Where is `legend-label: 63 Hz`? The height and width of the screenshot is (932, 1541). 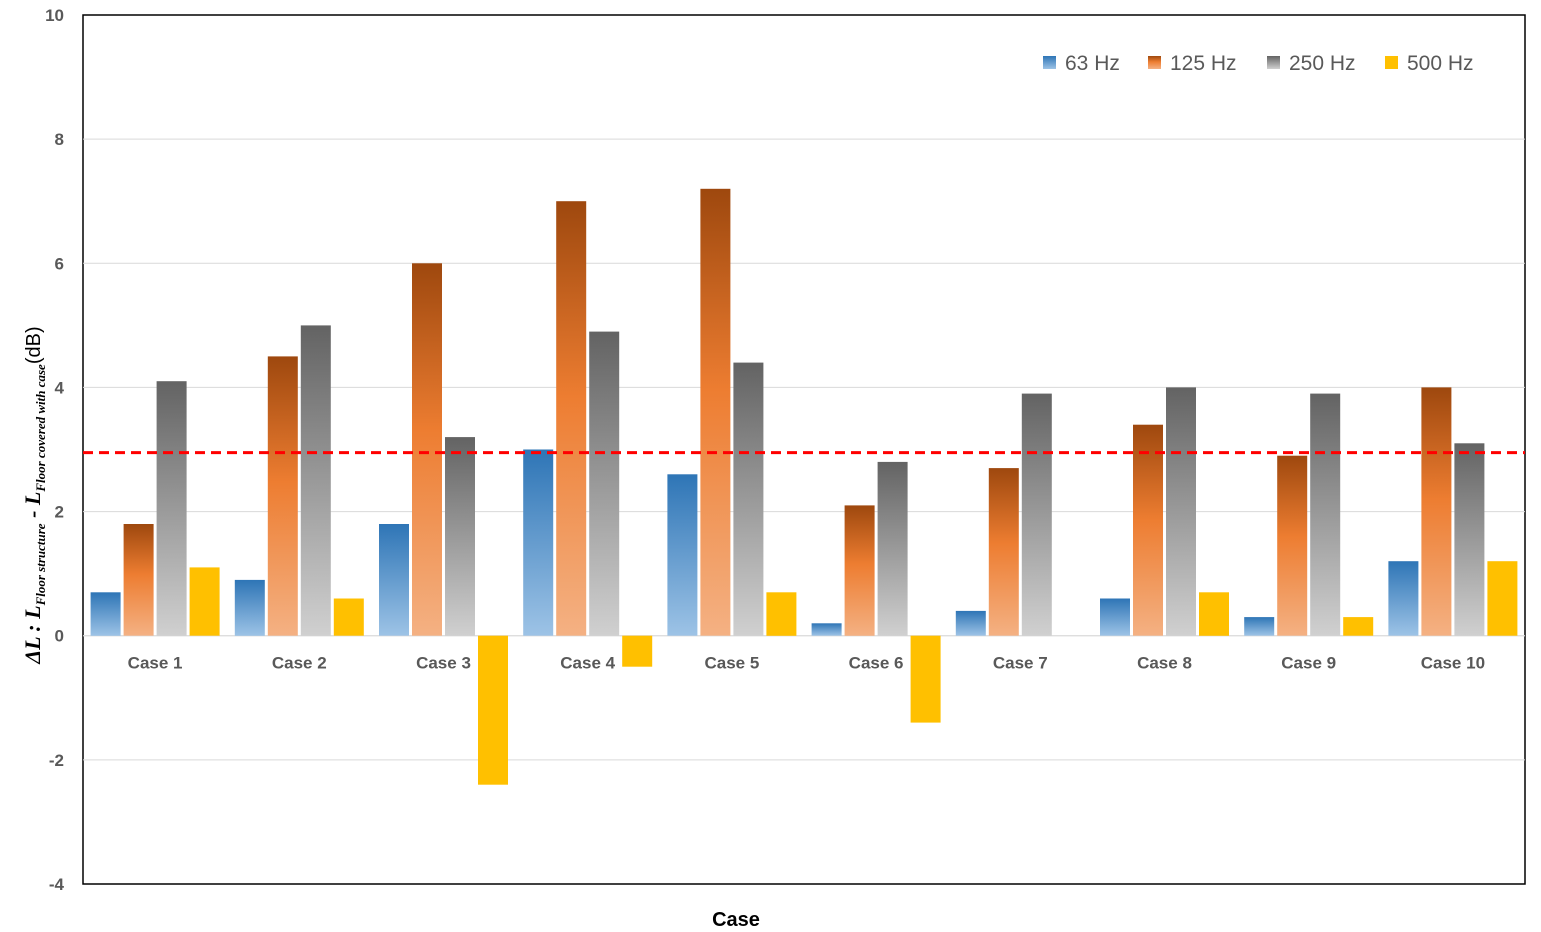
legend-label: 63 Hz is located at coordinates (1092, 63).